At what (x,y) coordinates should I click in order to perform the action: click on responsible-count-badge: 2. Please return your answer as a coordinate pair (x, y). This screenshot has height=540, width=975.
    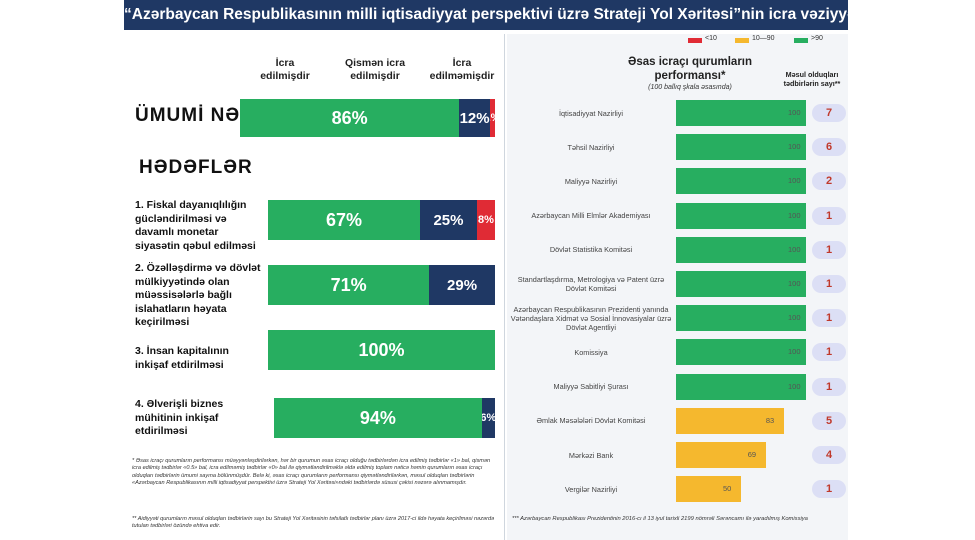
    Looking at the image, I should click on (829, 181).